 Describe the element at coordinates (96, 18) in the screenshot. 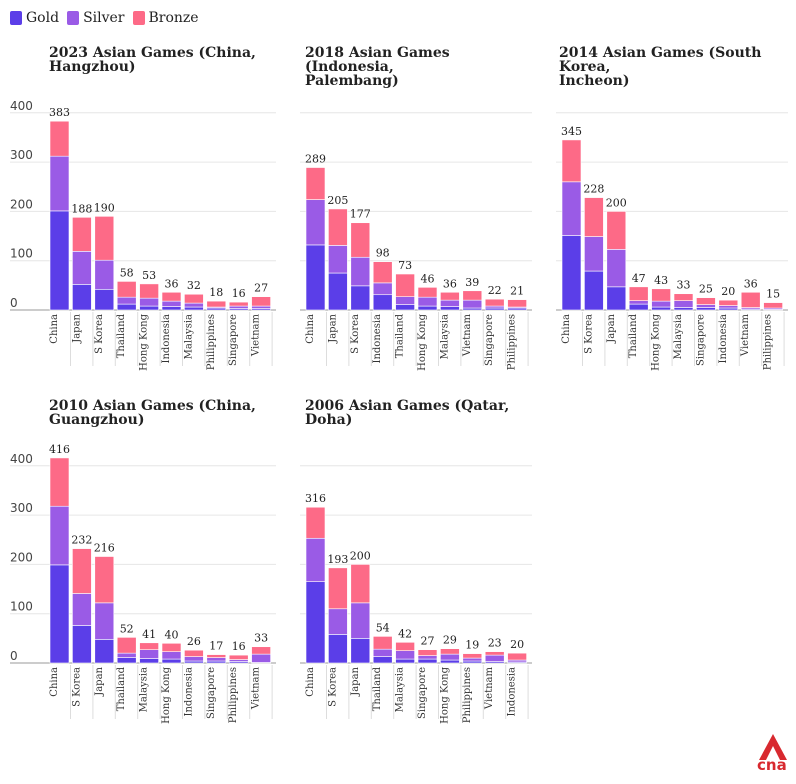

I see `legend-item-silver: Silver` at that location.